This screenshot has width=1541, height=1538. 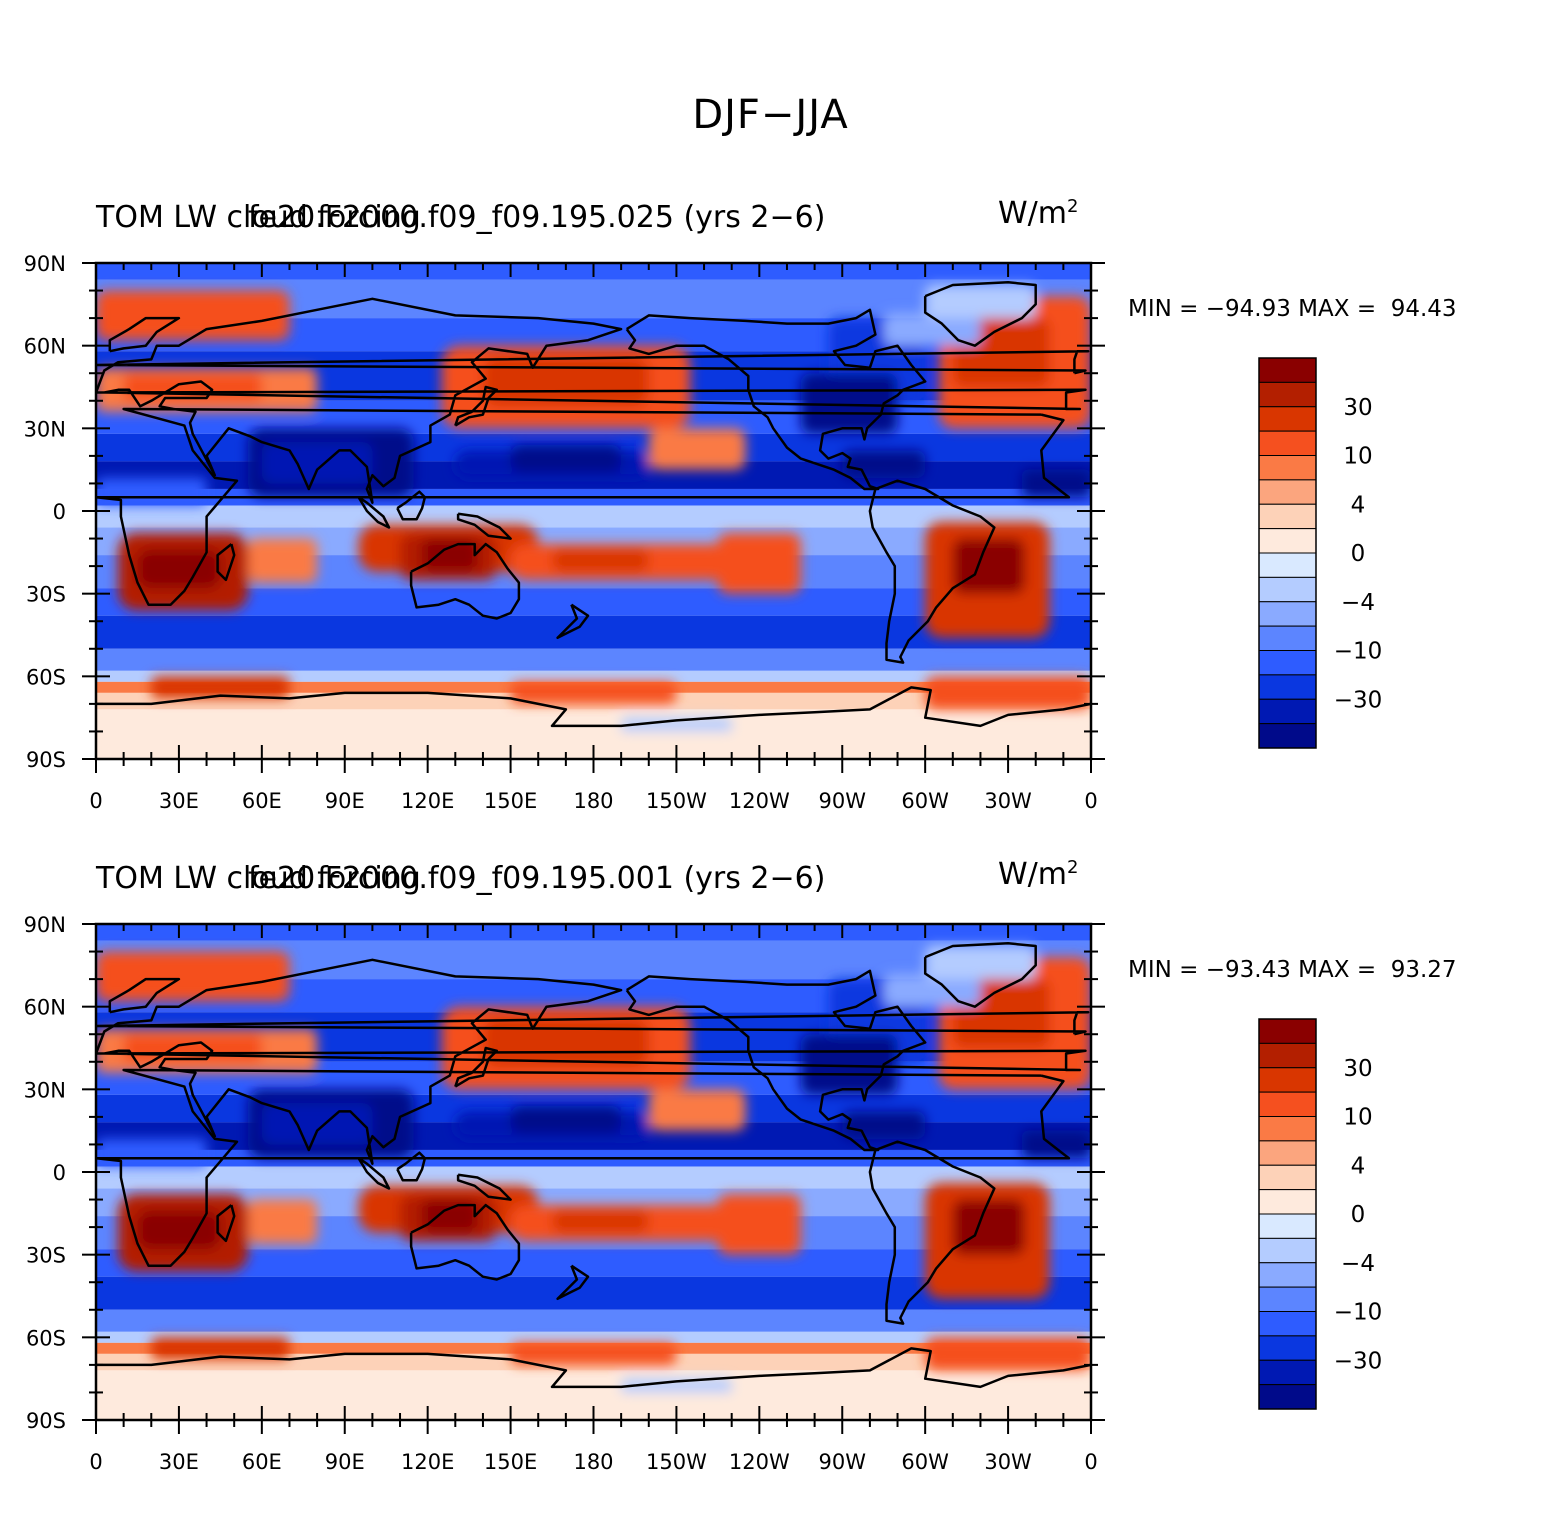 I want to click on x-tick-label: 30W, so click(x=1008, y=801).